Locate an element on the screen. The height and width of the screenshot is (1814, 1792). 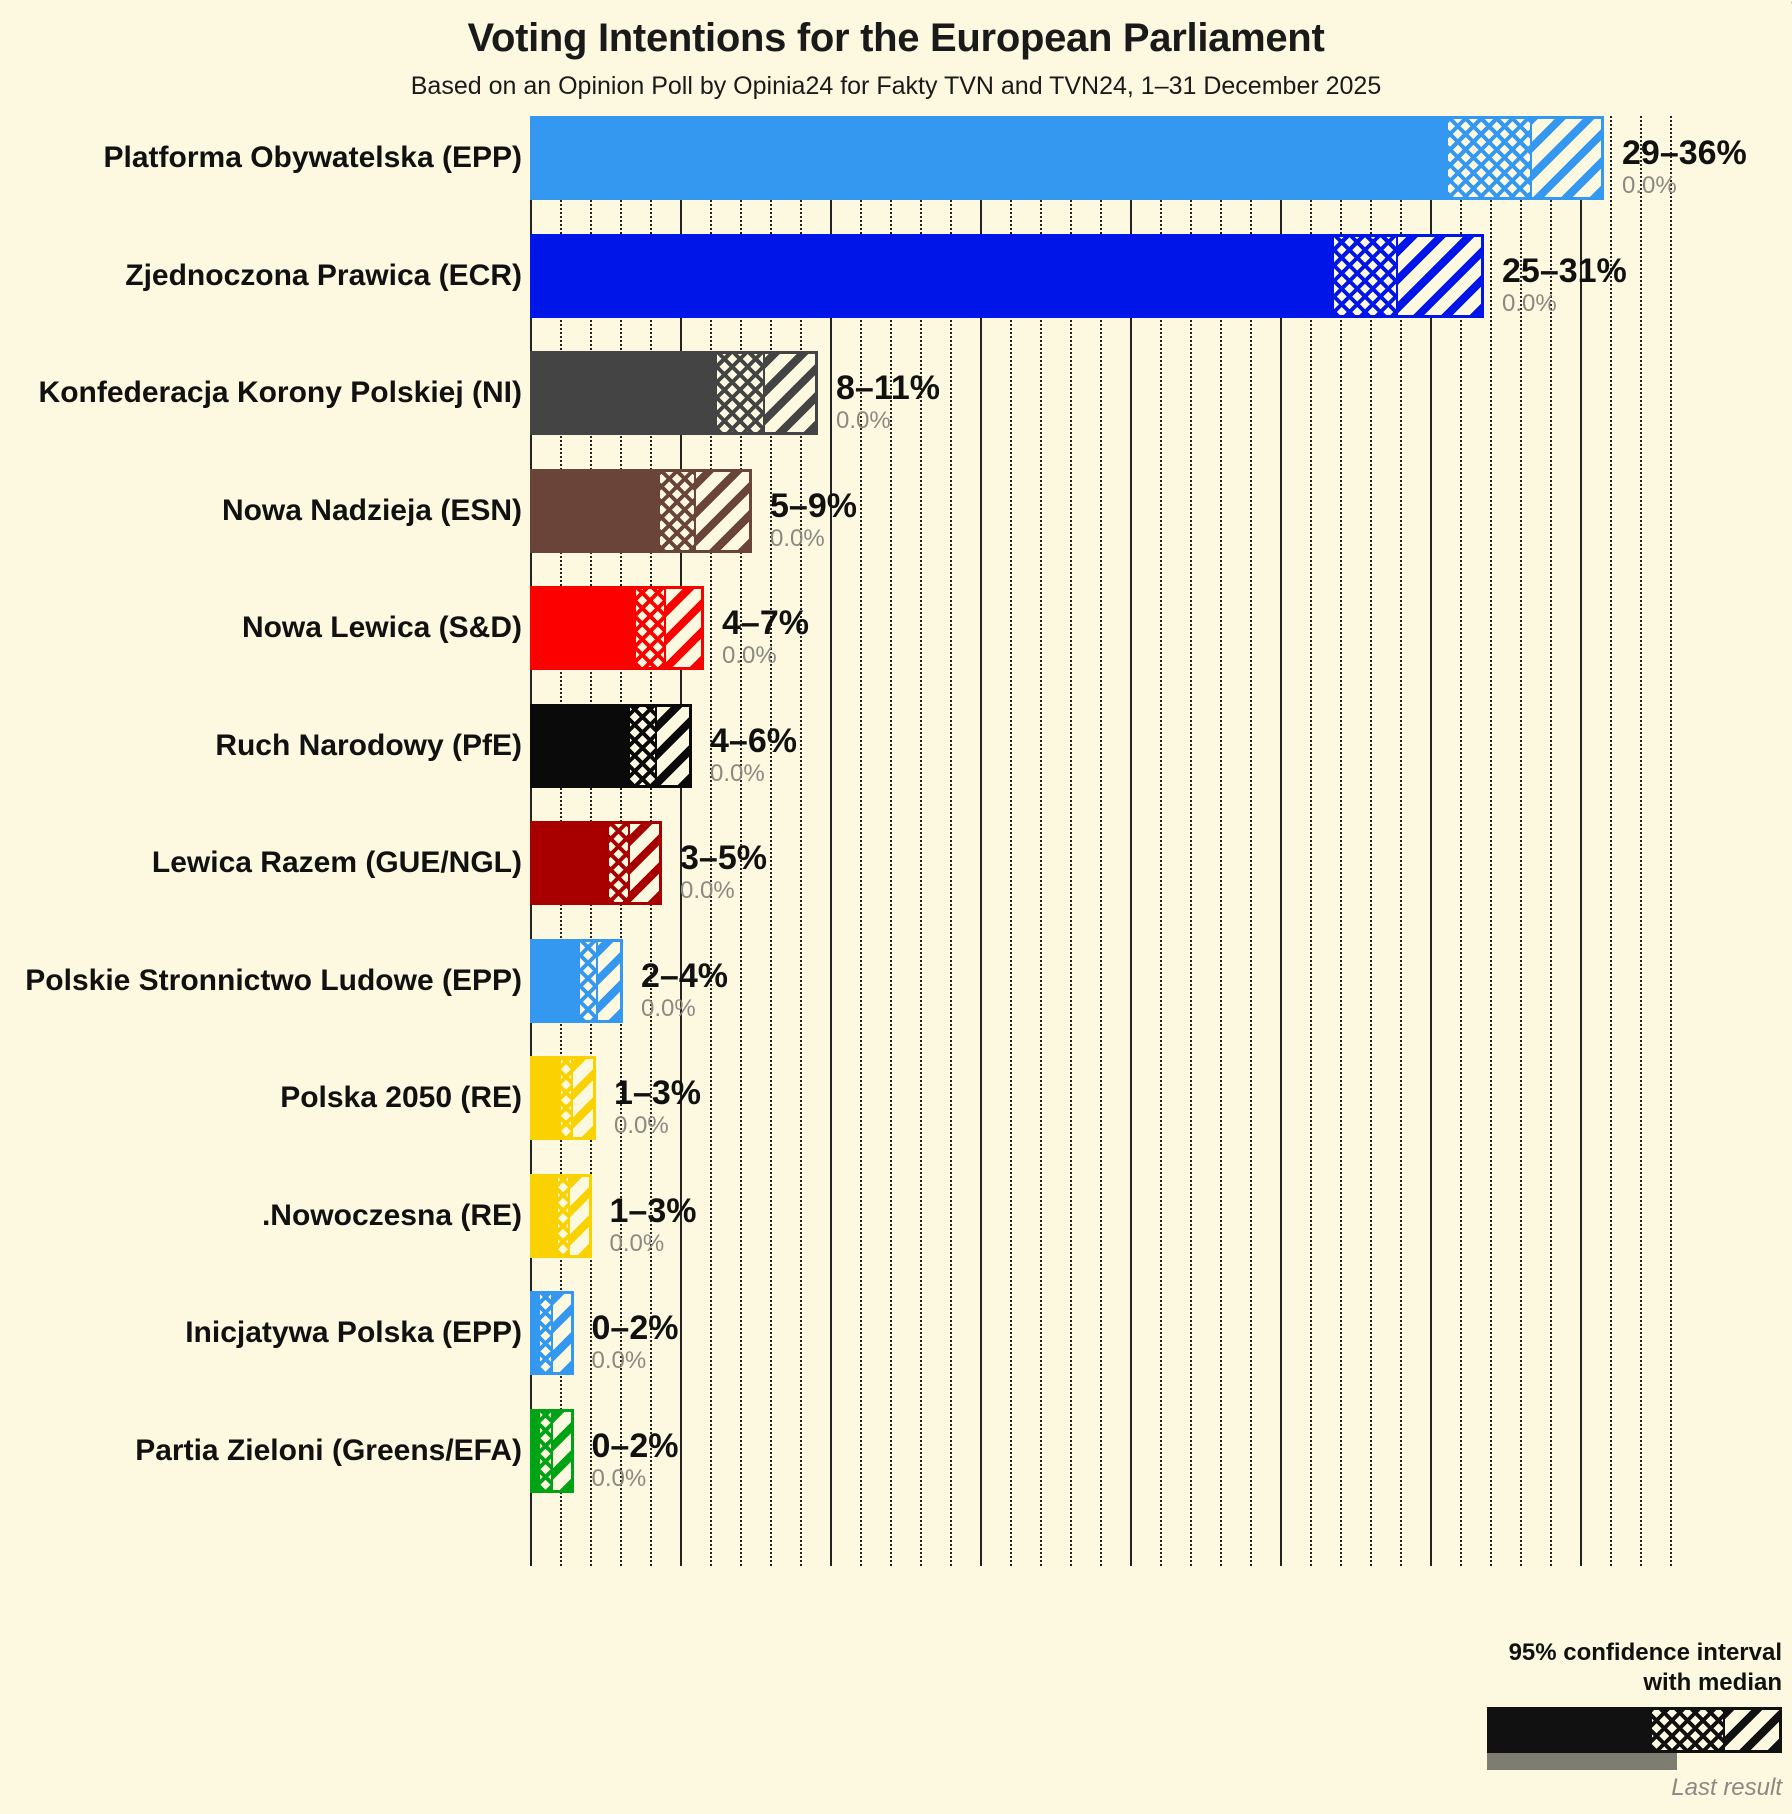
party-label: Ruch Narodowy (PfE) is located at coordinates (368, 745).